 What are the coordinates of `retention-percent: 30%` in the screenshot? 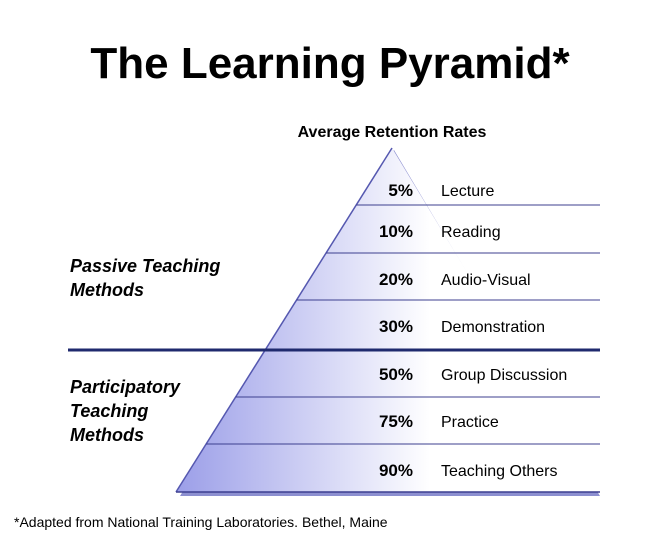 It's located at (396, 326).